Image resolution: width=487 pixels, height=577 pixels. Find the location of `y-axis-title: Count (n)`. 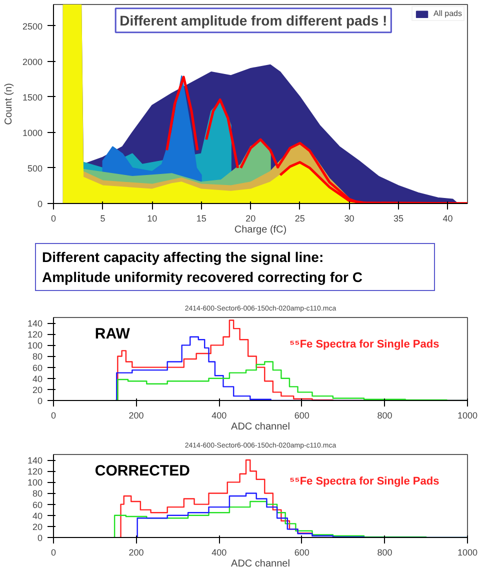

y-axis-title: Count (n) is located at coordinates (8, 104).